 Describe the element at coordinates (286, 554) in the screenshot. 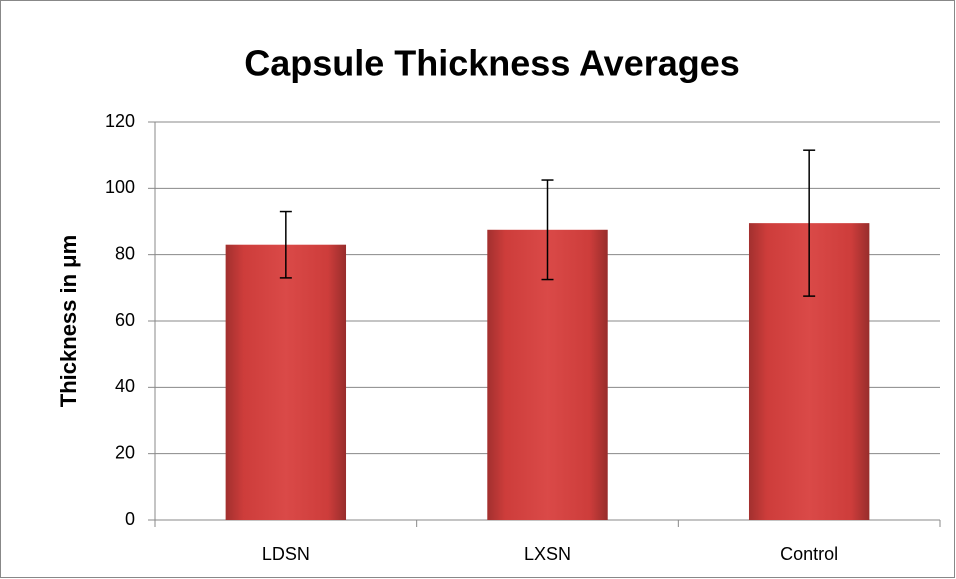

I see `x-tick-label: LDSN` at that location.